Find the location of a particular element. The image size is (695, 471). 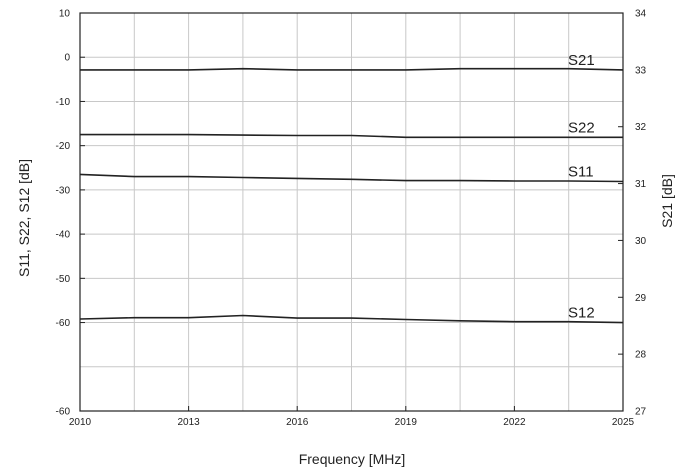

y-tick-label: -50 is located at coordinates (63, 279).